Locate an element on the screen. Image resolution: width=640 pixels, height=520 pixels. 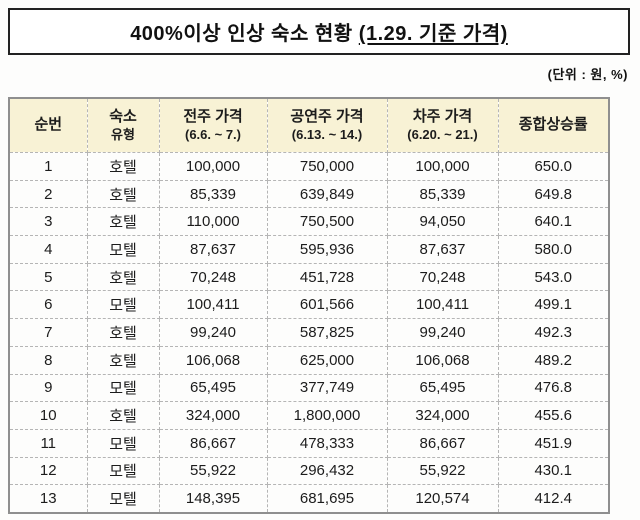
table-cell: 12 is located at coordinates (48, 471).